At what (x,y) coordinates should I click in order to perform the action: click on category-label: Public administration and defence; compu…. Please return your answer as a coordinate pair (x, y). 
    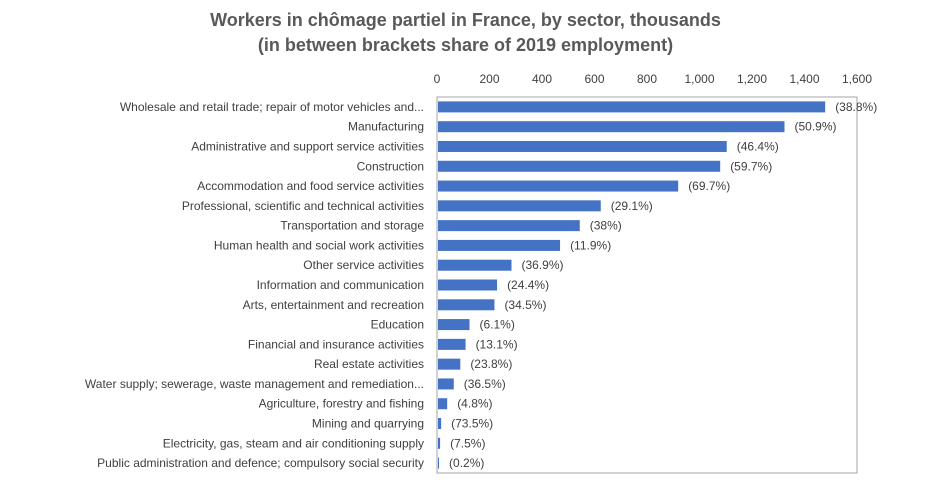
    Looking at the image, I should click on (260, 463).